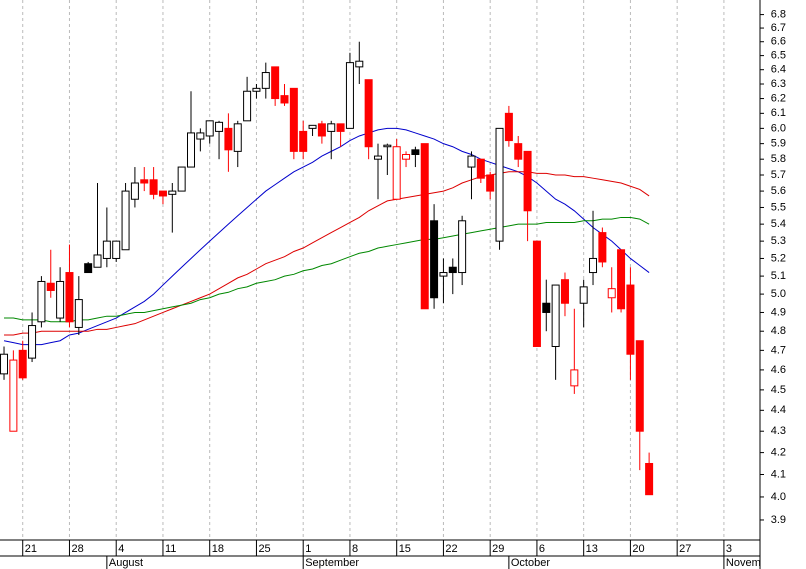  I want to click on y-tick-label: 6.8, so click(778, 14).